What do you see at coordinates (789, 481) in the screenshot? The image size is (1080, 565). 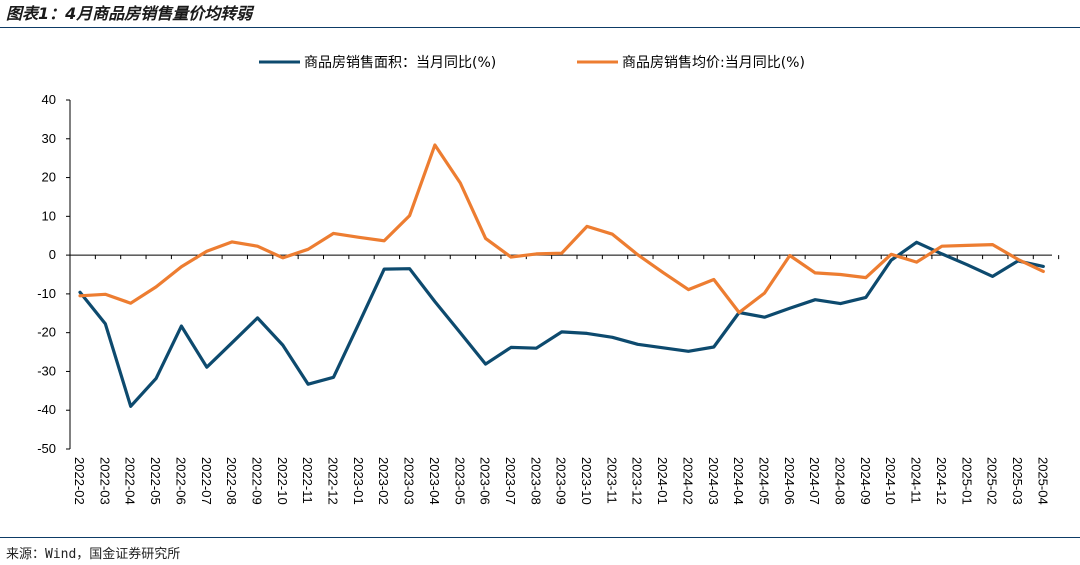 I see `x-tick-label: 2024-06` at bounding box center [789, 481].